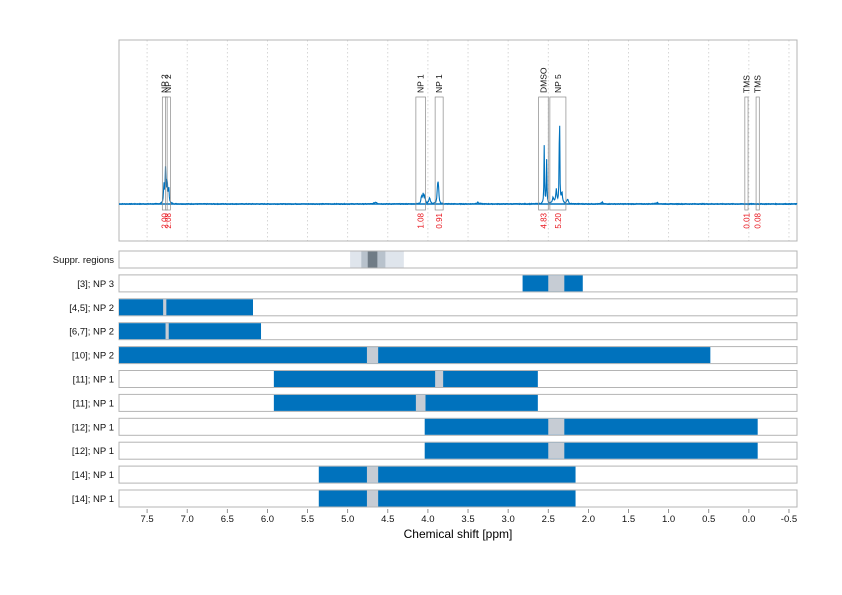 The height and width of the screenshot is (595, 842). What do you see at coordinates (427, 519) in the screenshot?
I see `x-tick-label: 4.0` at bounding box center [427, 519].